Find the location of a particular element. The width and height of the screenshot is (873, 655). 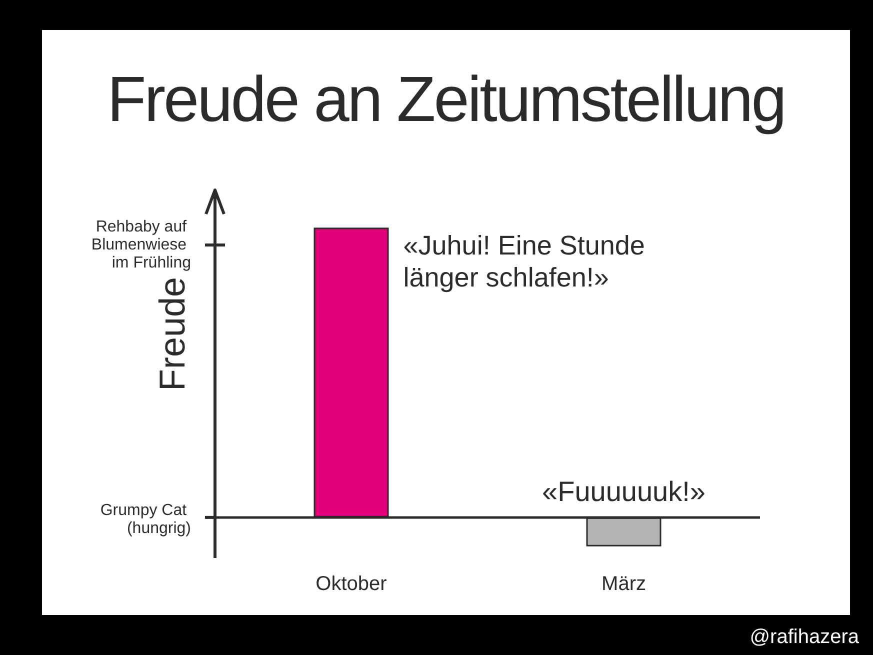

chart-title: Freude an Zeitumstellung is located at coordinates (446, 99).